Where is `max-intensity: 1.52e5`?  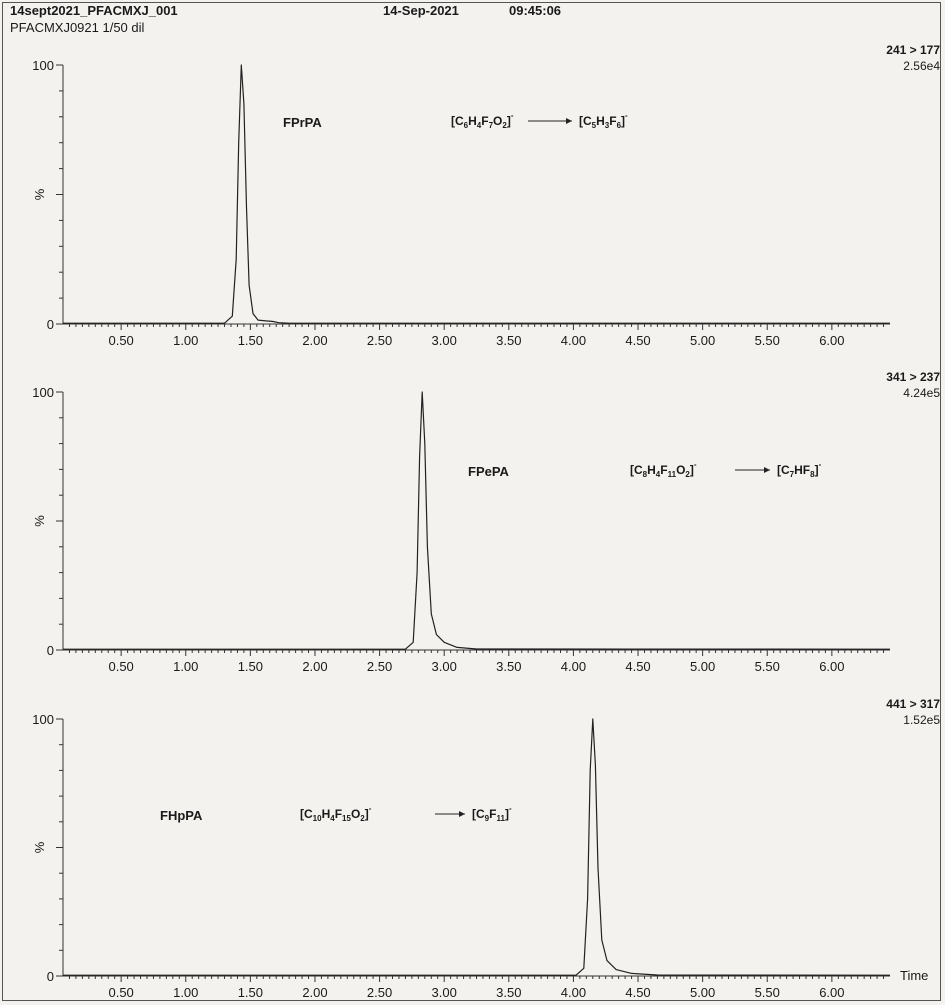 max-intensity: 1.52e5 is located at coordinates (921, 720).